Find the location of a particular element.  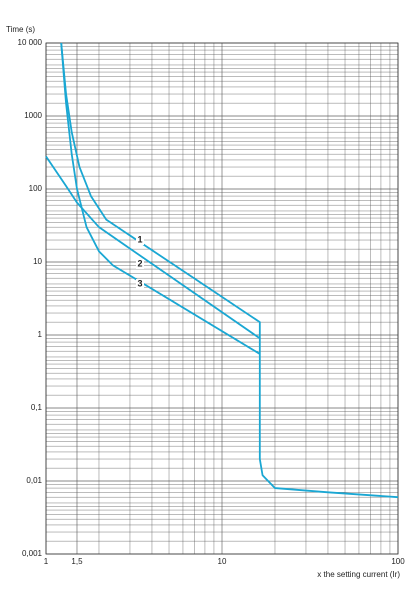

y-tick-label: 0,1 is located at coordinates (37, 407).